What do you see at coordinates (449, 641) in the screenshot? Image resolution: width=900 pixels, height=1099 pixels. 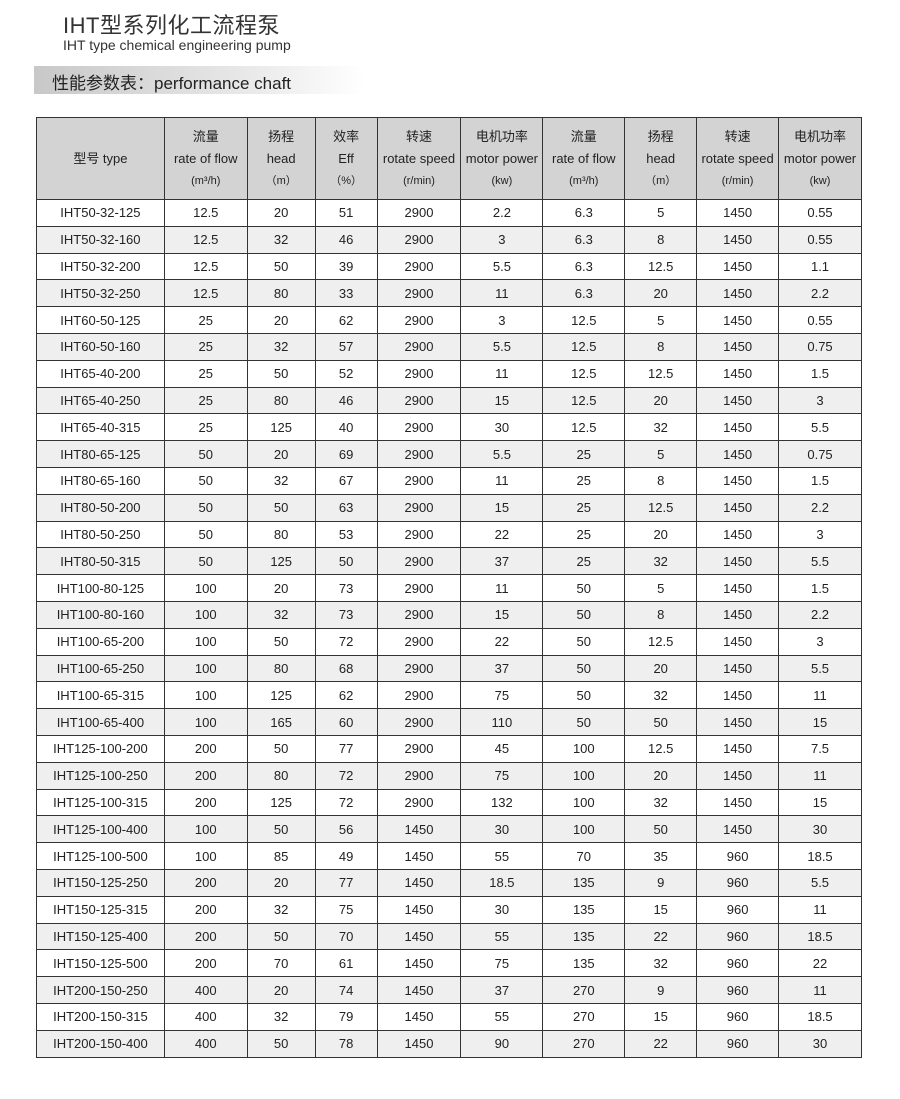 I see `table-row: IHT100-65-200 100 50 72 2900 22 50 12.5 1450 3` at bounding box center [449, 641].